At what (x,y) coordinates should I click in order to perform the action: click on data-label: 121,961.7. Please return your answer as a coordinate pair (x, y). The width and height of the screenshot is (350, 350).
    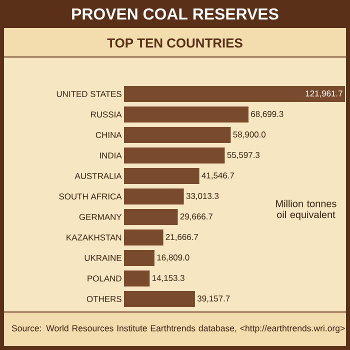
    Looking at the image, I should click on (324, 94).